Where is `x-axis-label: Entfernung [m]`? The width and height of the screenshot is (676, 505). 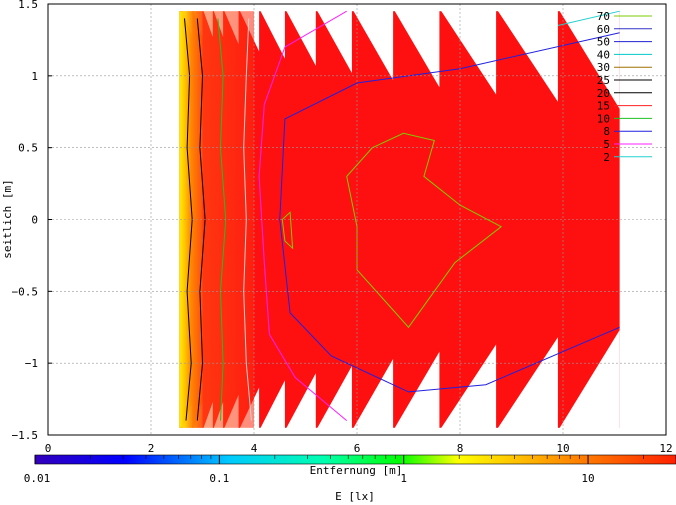
x-axis-label: Entfernung [m] is located at coordinates (356, 470).